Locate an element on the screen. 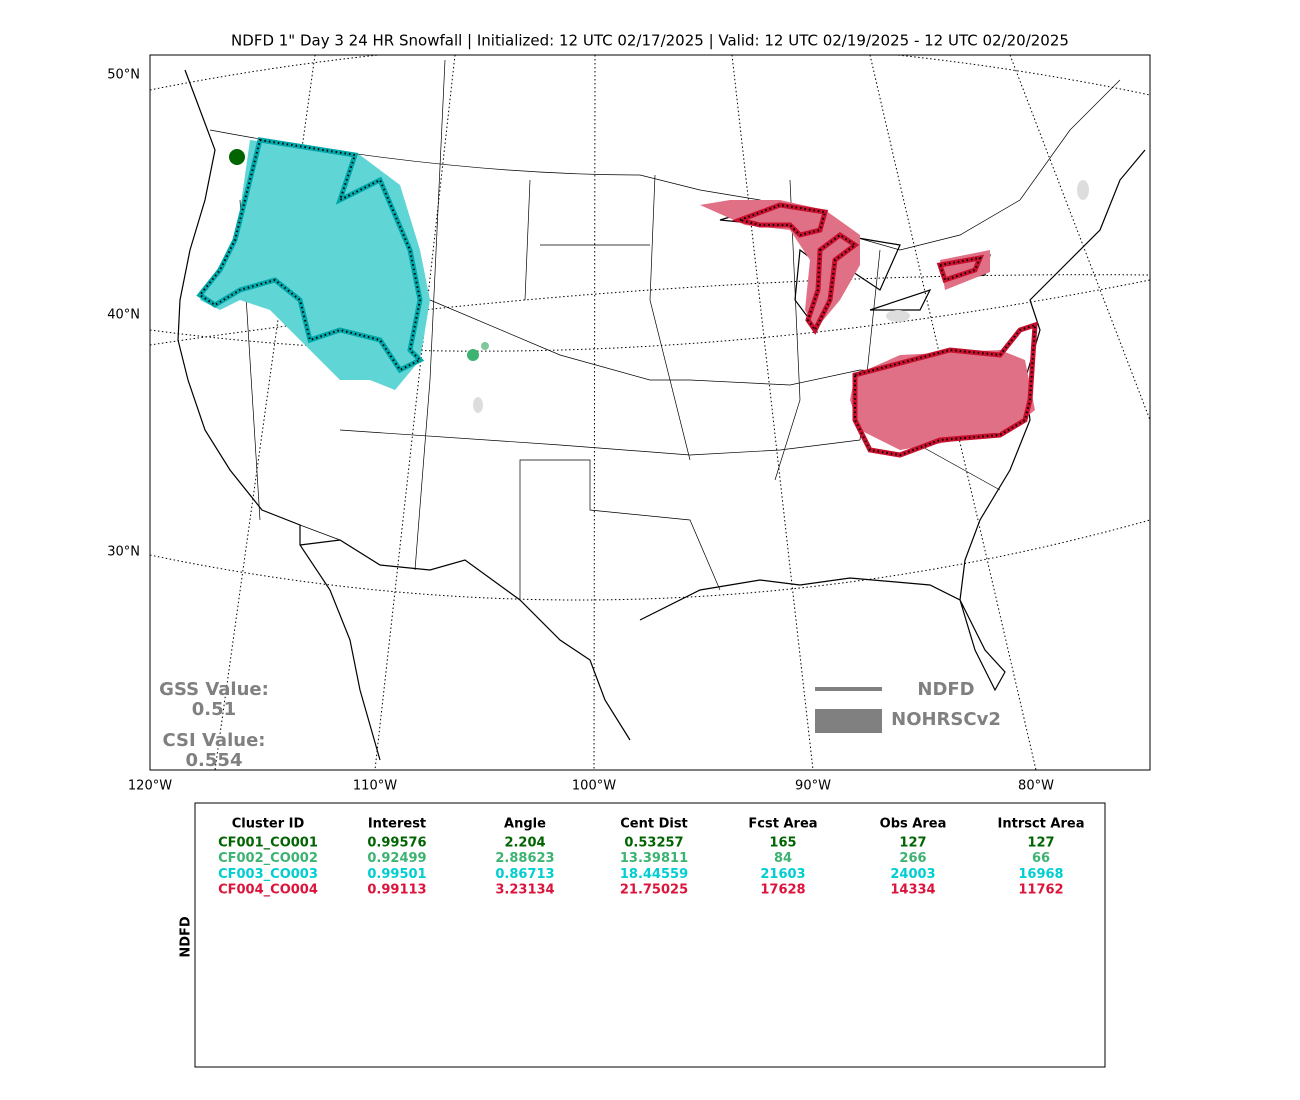 The width and height of the screenshot is (1300, 1100). legend-label: NOHRSCv2 is located at coordinates (946, 719).